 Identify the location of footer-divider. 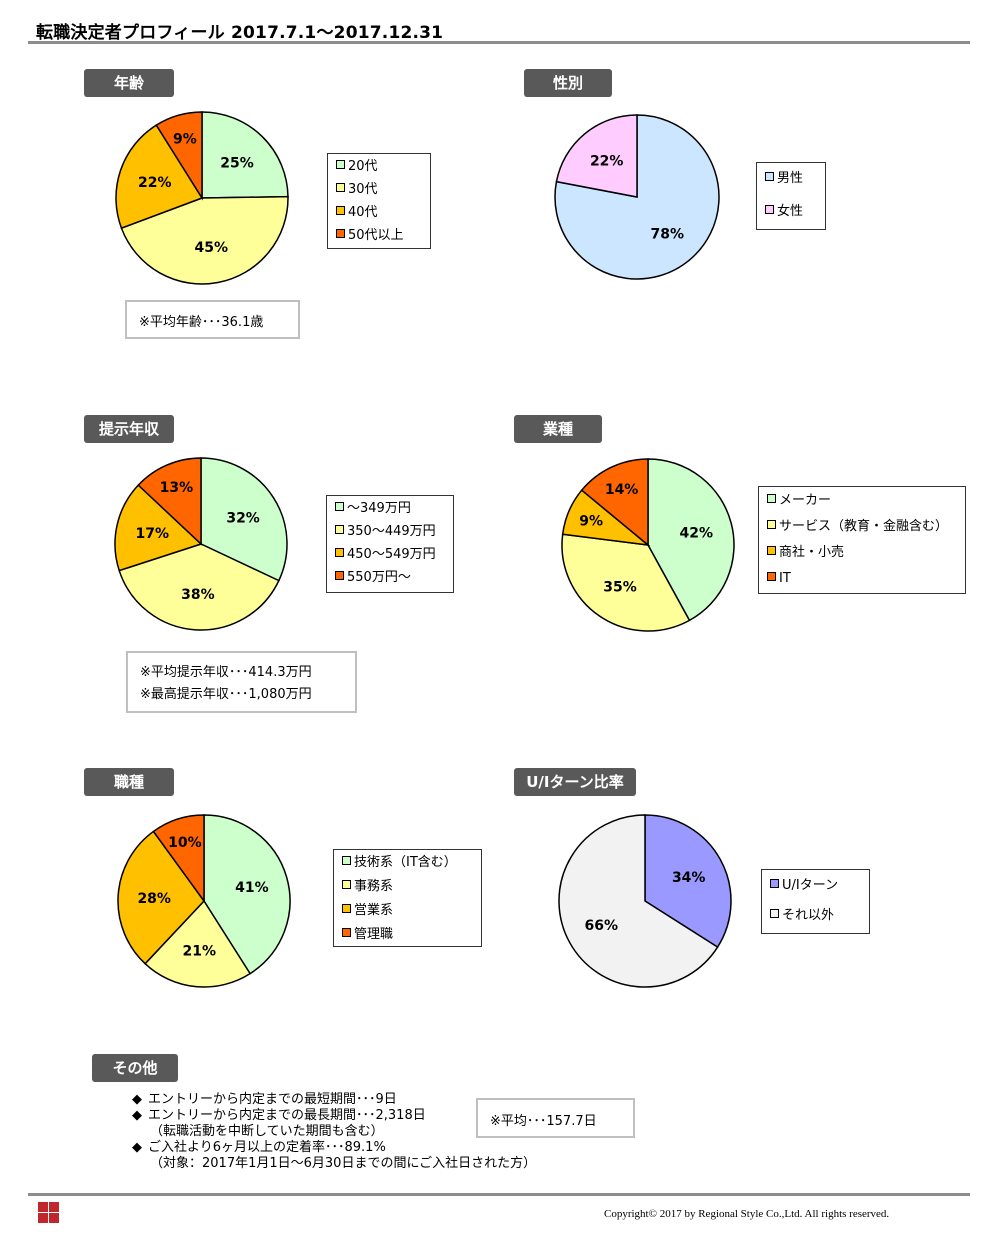
(499, 1194).